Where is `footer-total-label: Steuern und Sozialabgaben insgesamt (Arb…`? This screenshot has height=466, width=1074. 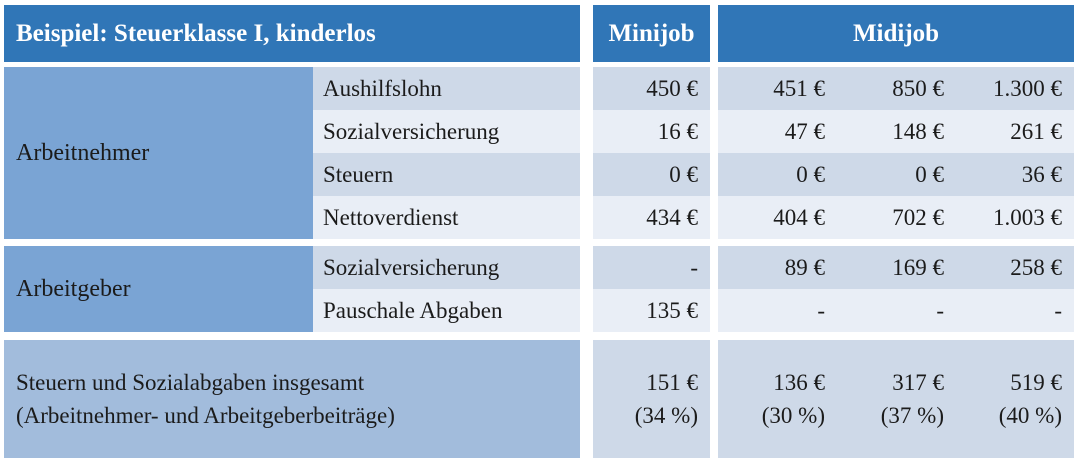 footer-total-label: Steuern und Sozialabgaben insgesamt (Arb… is located at coordinates (292, 399).